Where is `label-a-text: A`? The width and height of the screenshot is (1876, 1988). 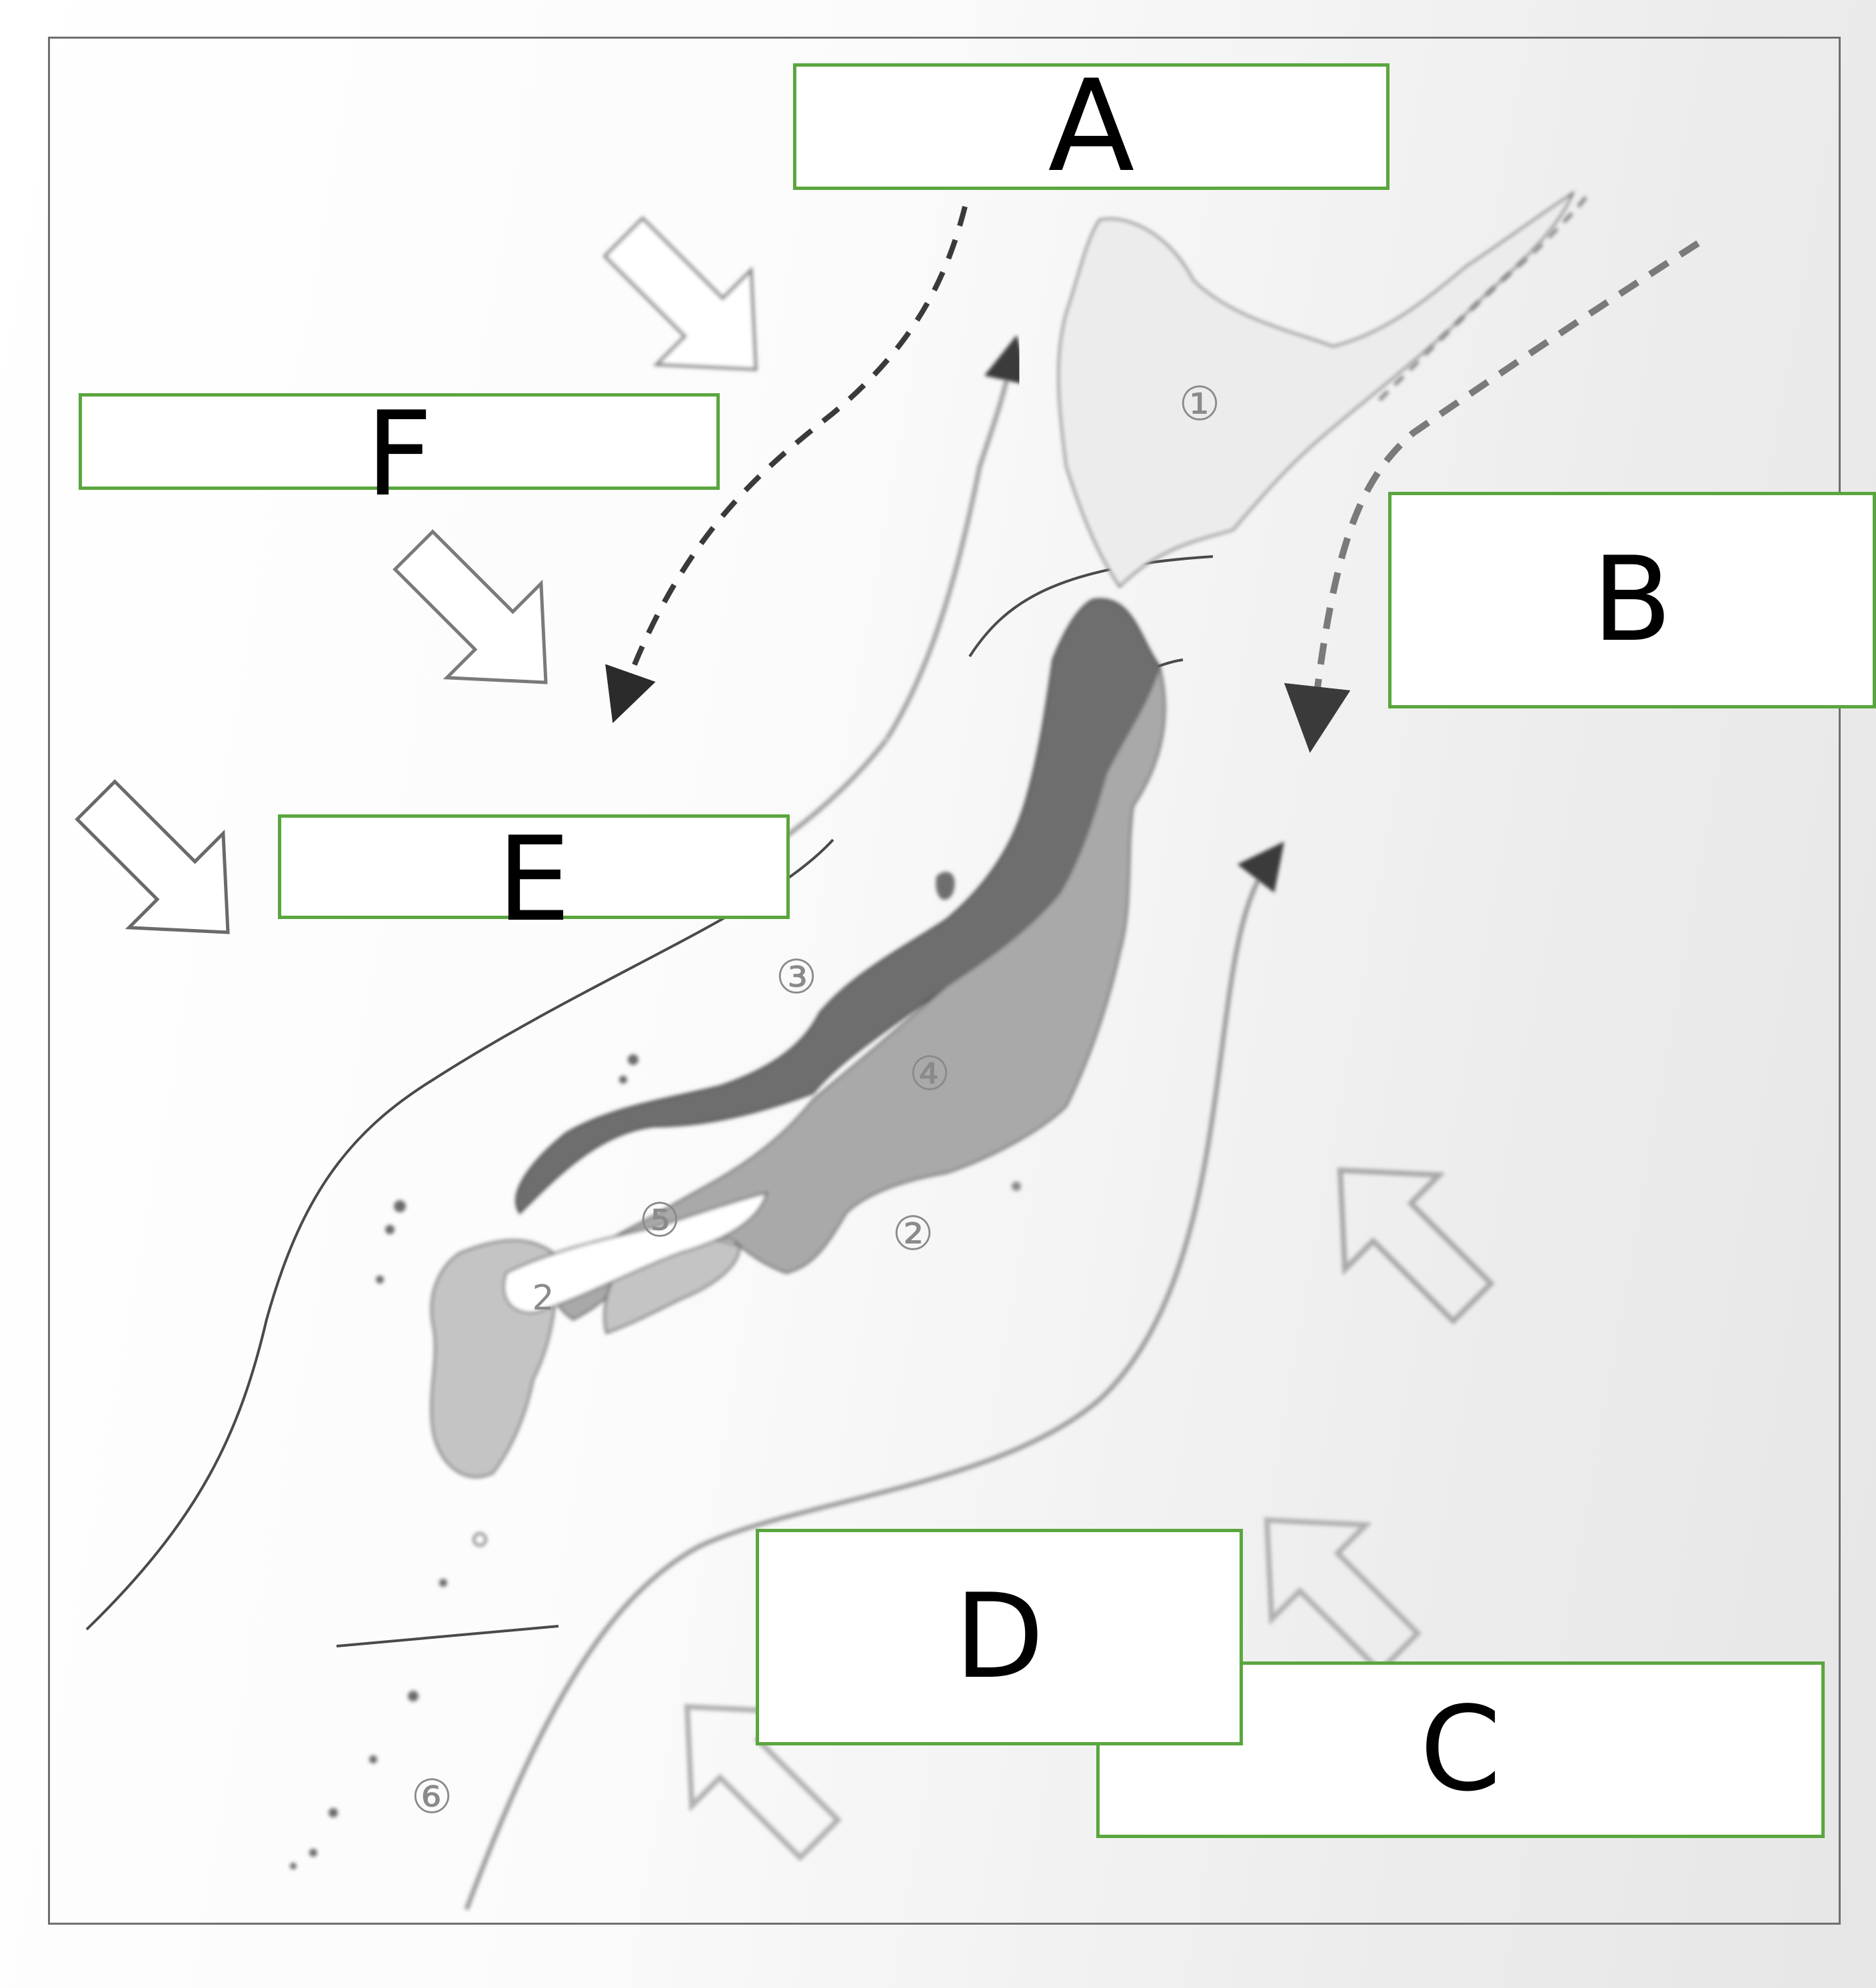
label-a-text: A is located at coordinates (1092, 127).